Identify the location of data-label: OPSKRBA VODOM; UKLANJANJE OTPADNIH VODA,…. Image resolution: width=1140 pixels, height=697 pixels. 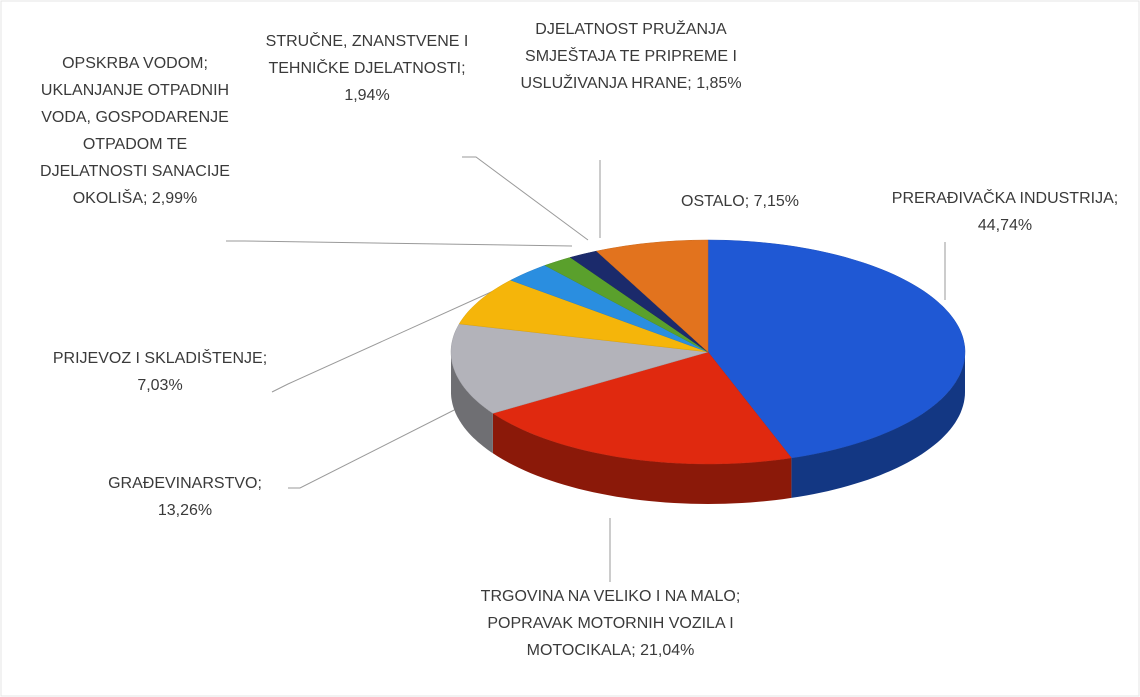
(135, 131).